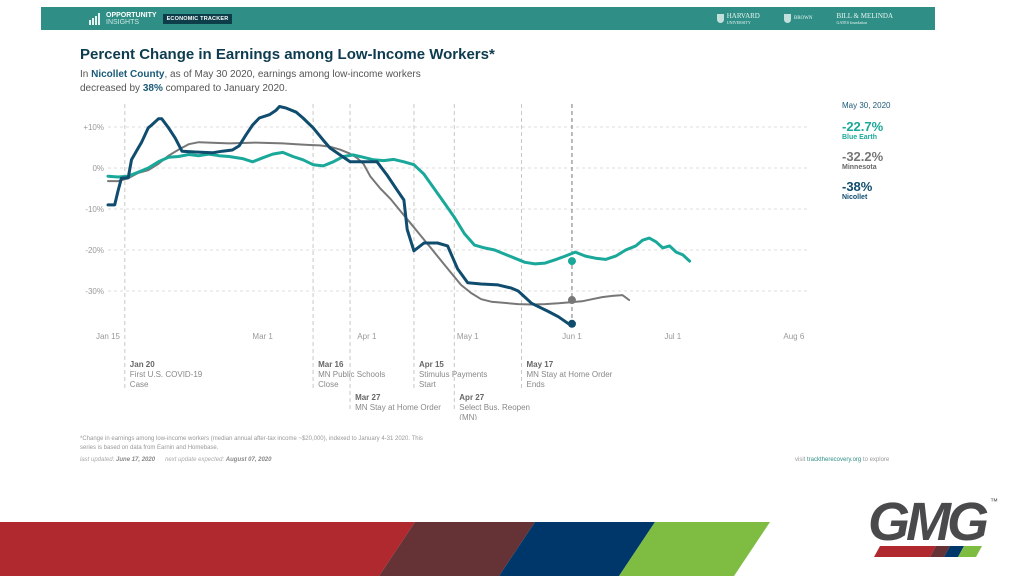 This screenshot has width=1024, height=576. I want to click on brand-line1: OPPORTUNITY, so click(131, 15).